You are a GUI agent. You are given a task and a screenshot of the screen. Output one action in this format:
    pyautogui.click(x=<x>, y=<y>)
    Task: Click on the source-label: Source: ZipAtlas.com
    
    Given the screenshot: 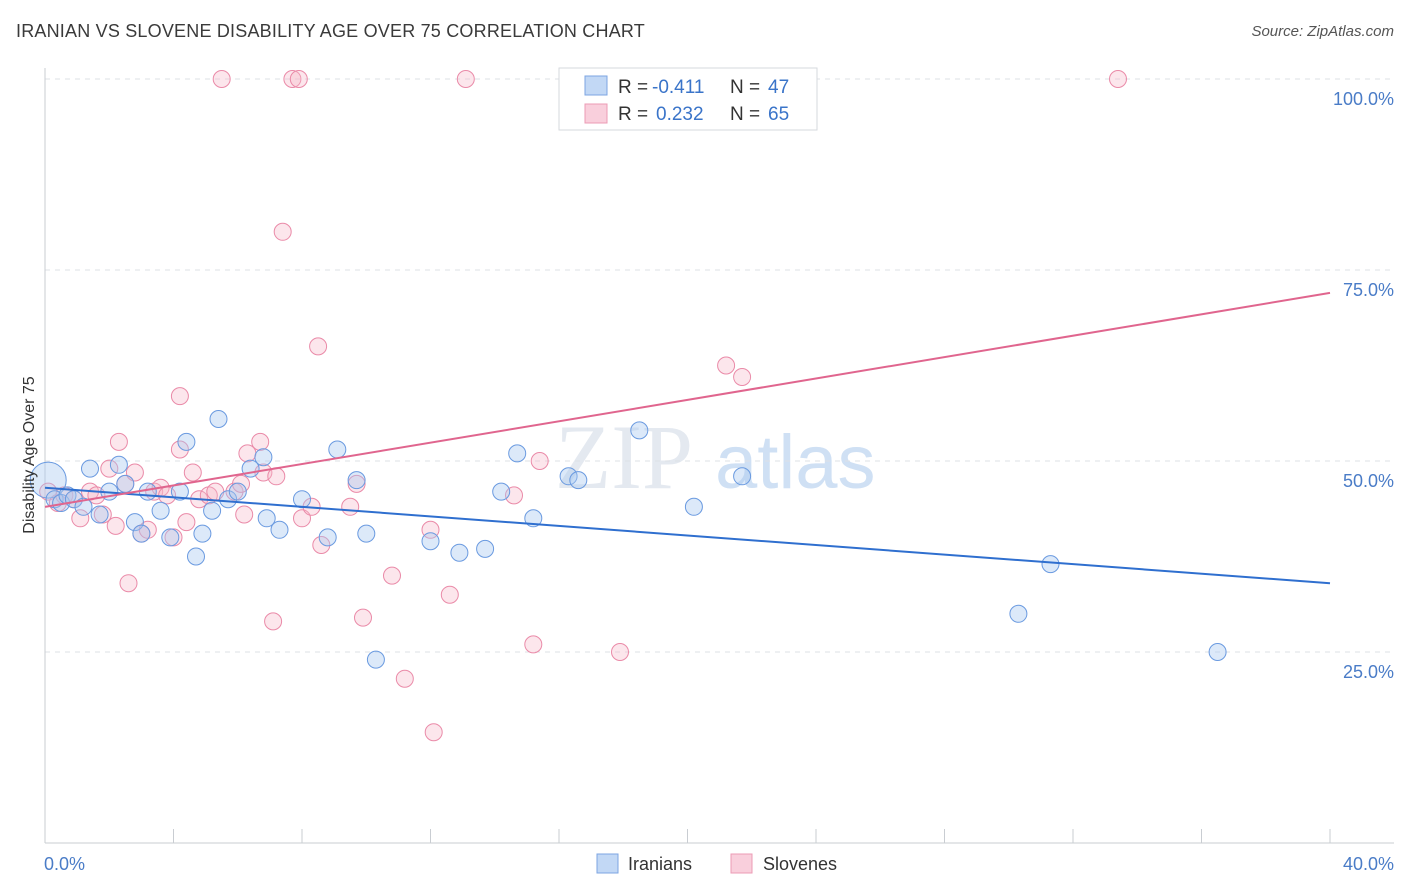 What is the action you would take?
    pyautogui.click(x=1322, y=31)
    